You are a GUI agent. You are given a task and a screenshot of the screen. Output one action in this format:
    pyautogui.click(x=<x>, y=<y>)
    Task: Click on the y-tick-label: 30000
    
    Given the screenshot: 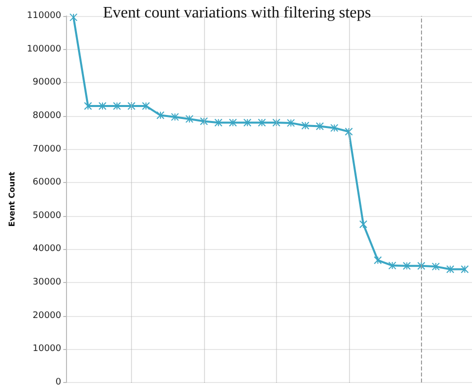 What is the action you would take?
    pyautogui.click(x=47, y=283)
    